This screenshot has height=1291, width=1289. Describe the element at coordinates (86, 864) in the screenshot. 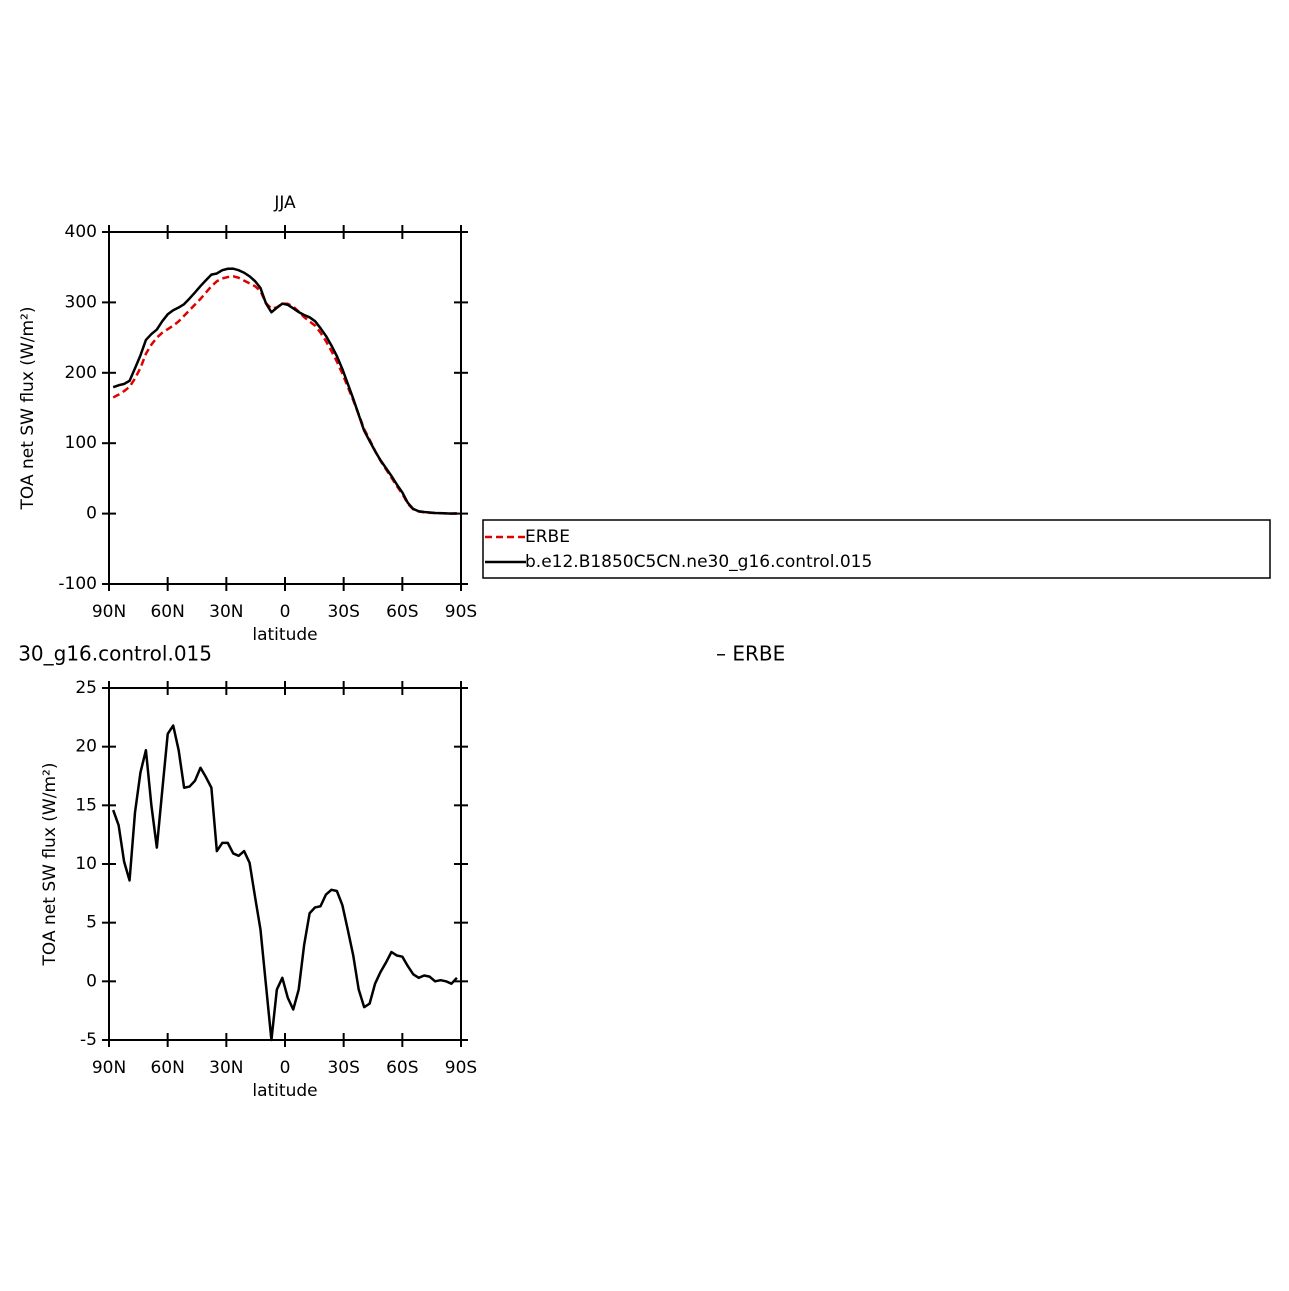

I see `y-tick-label: 10` at that location.